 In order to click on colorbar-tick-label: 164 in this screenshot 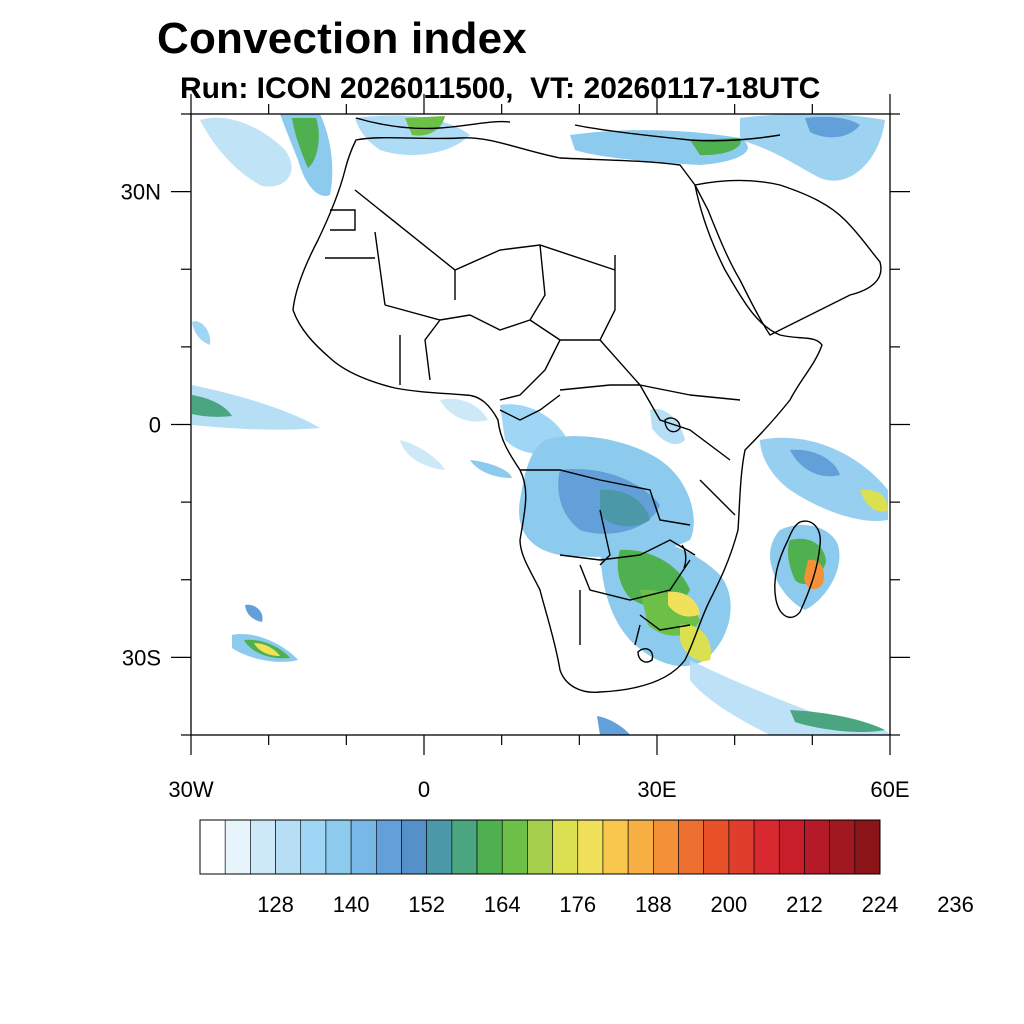, I will do `click(502, 904)`.